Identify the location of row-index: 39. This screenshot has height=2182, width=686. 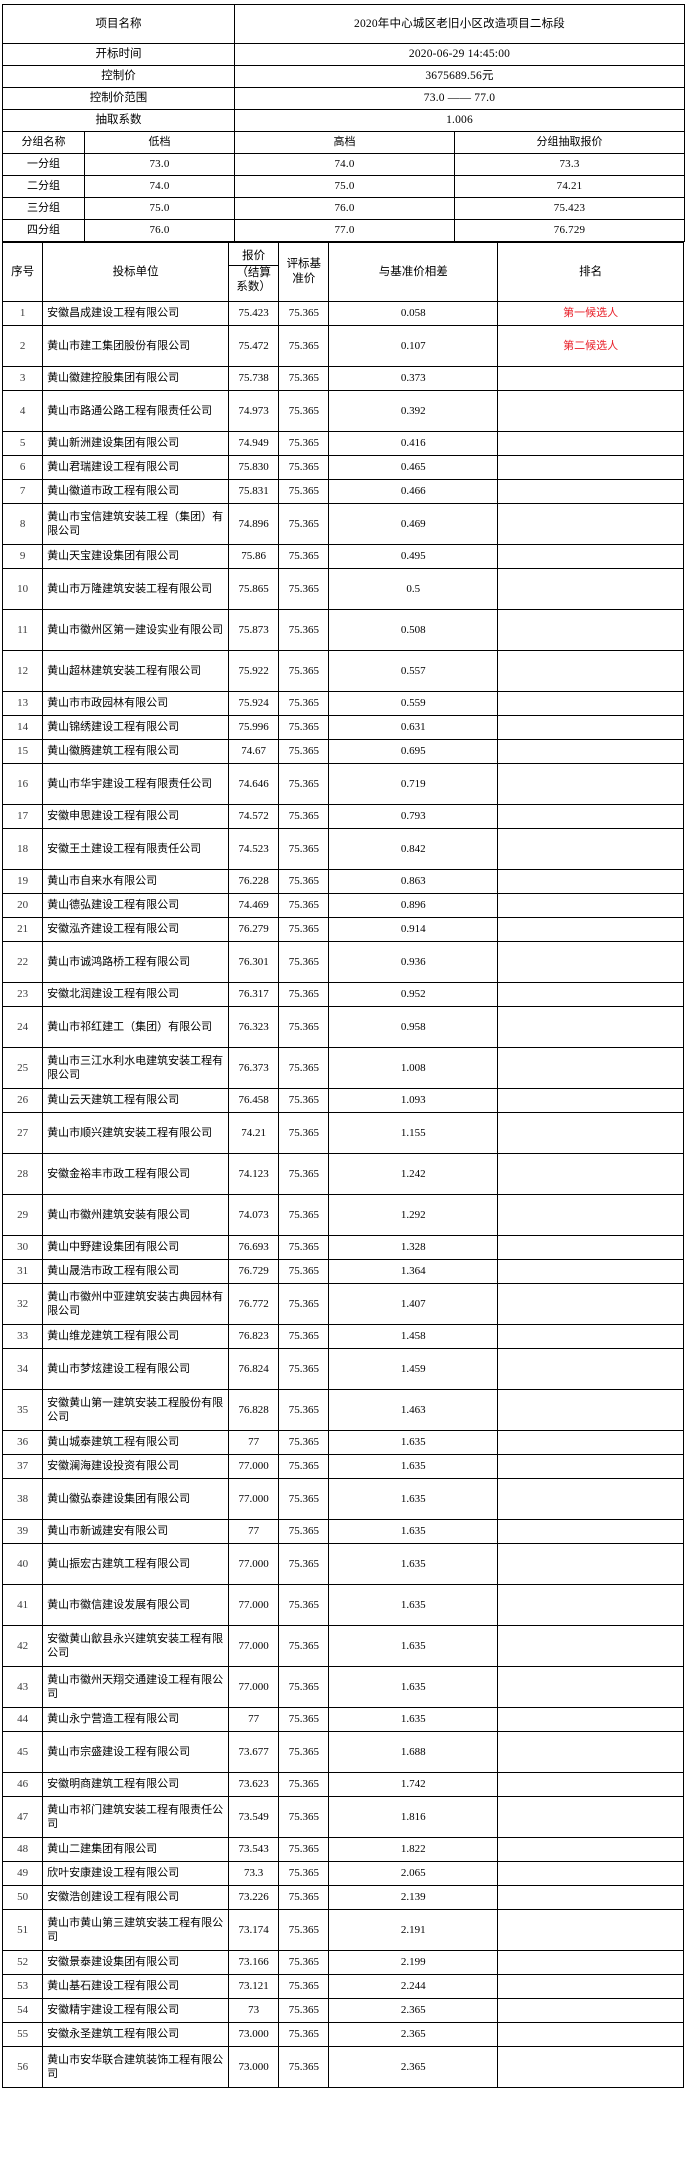
(22, 1531).